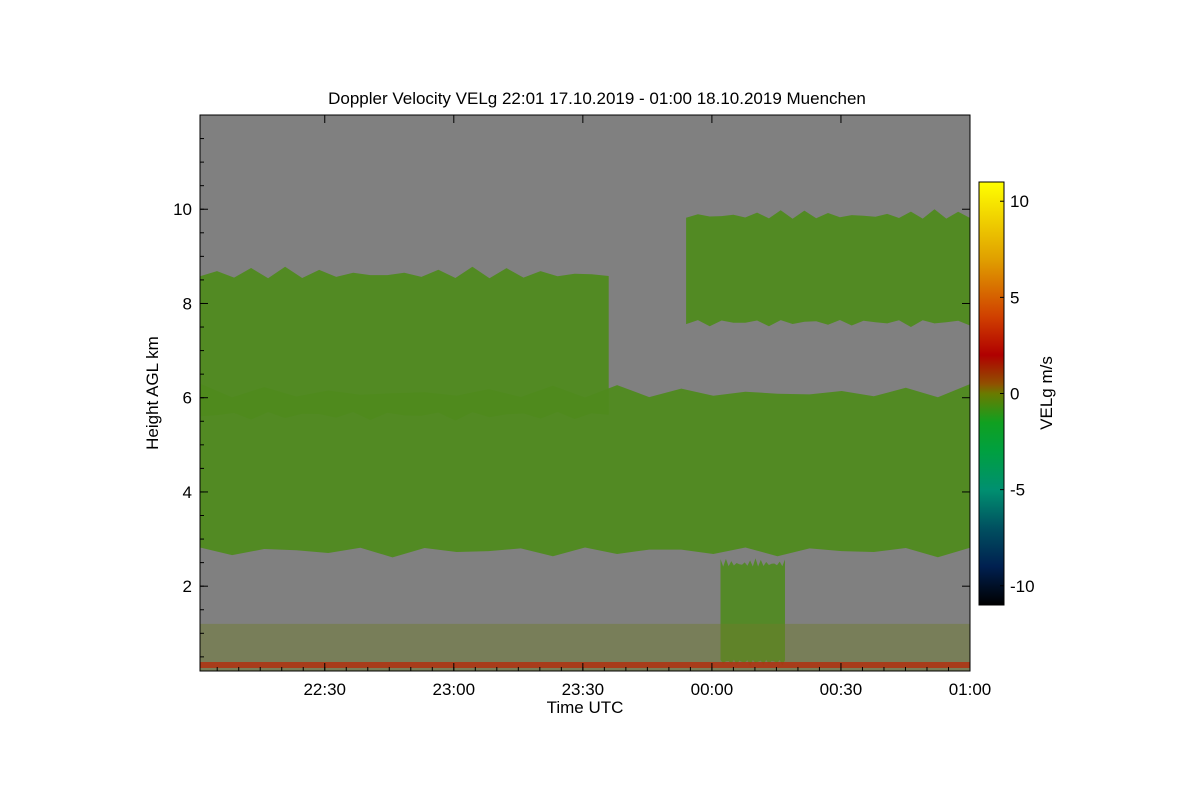  I want to click on x-axis-label: Time UTC, so click(585, 707).